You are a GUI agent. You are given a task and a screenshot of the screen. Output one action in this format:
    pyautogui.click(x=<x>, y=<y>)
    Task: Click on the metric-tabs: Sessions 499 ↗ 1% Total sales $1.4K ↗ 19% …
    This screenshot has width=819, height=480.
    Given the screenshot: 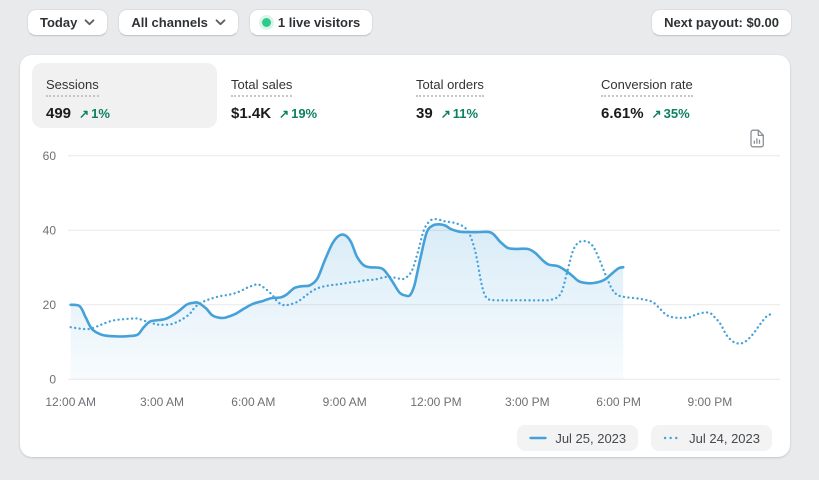 What is the action you would take?
    pyautogui.click(x=402, y=95)
    